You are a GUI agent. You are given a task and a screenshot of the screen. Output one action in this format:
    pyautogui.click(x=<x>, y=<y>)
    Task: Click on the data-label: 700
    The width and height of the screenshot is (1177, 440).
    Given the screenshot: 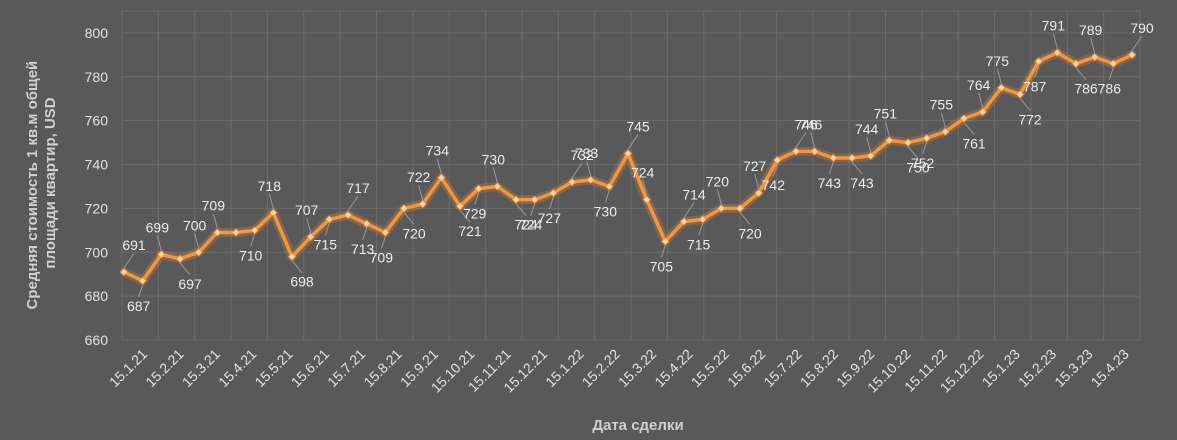 What is the action you would take?
    pyautogui.click(x=195, y=225)
    